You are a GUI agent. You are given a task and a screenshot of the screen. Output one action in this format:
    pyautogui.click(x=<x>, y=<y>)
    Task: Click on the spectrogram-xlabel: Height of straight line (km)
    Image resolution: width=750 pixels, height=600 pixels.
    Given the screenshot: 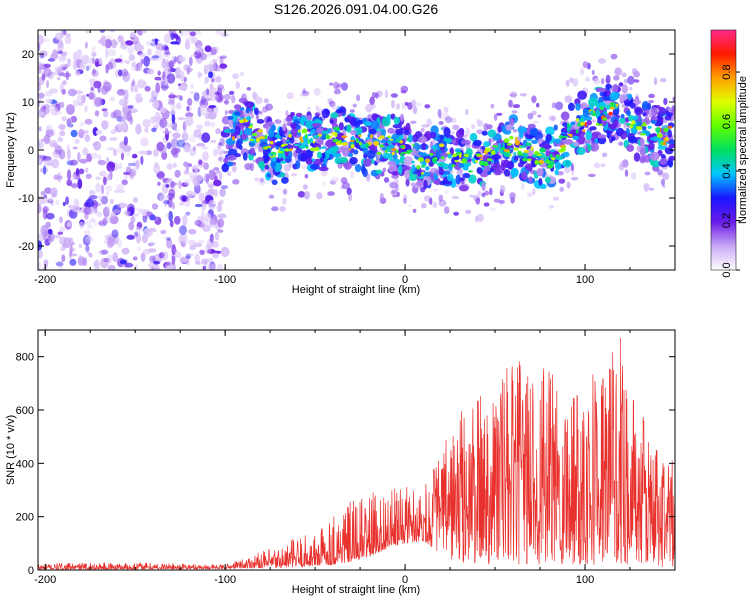 What is the action you would take?
    pyautogui.click(x=356, y=290)
    